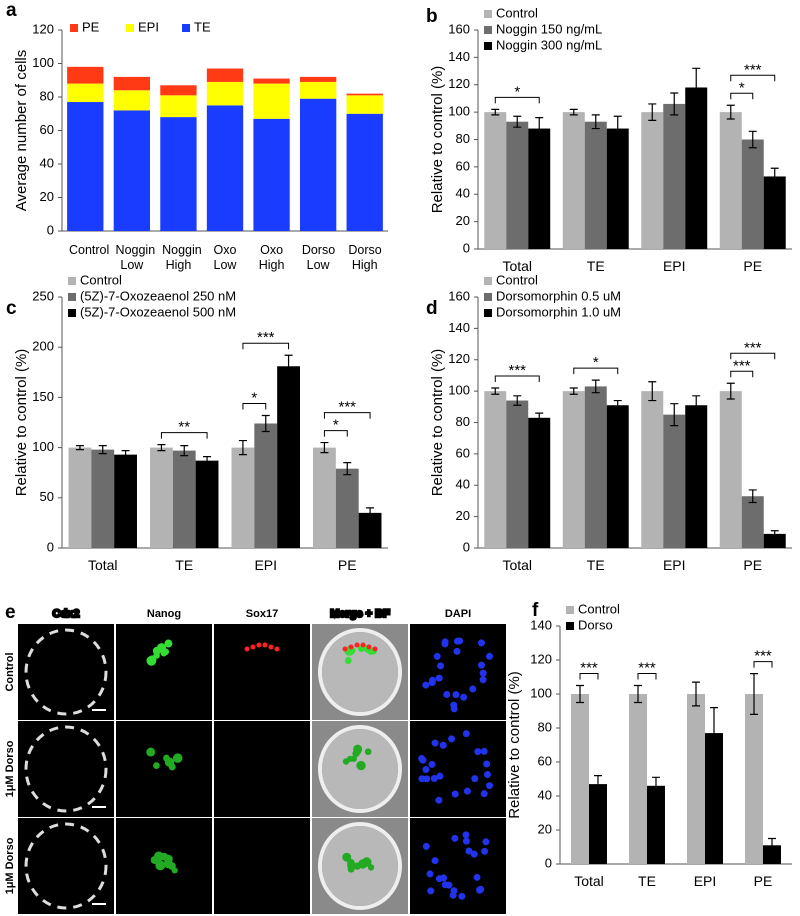 The height and width of the screenshot is (916, 800). What do you see at coordinates (135, 257) in the screenshot?
I see `x-tick-label: Noggin Low` at bounding box center [135, 257].